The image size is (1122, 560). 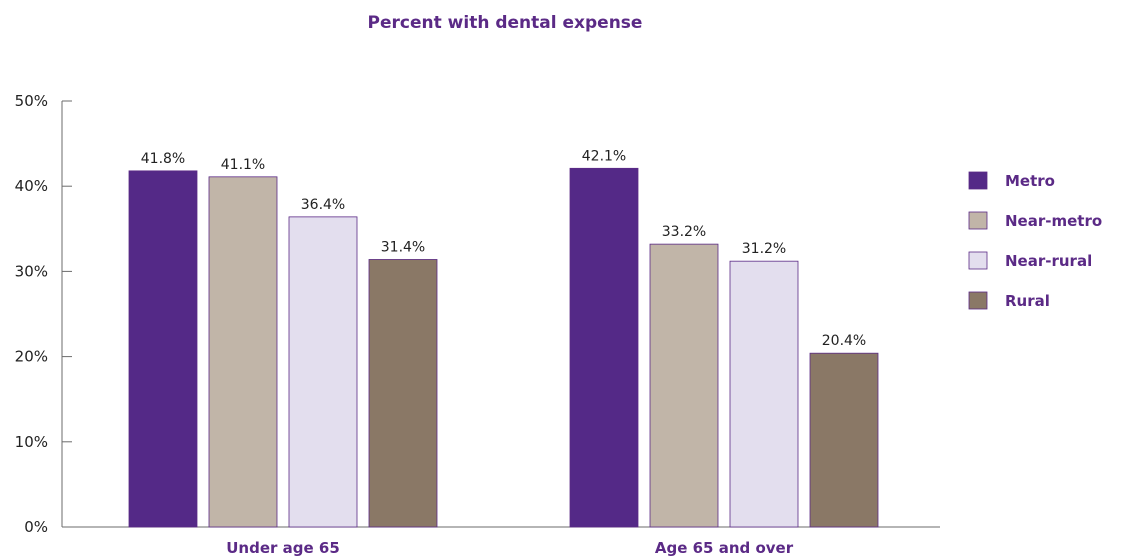 I want to click on legend-label: Near-metro, so click(x=1053, y=221).